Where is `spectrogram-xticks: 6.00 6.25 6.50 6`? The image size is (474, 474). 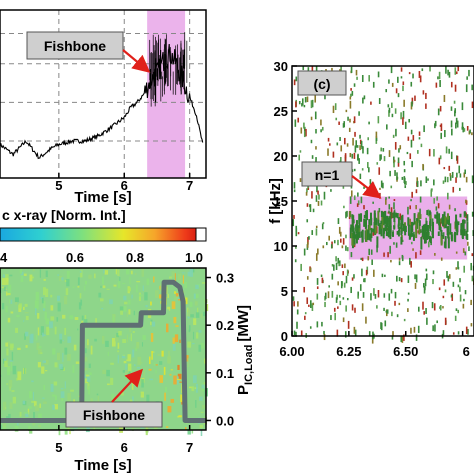 spectrogram-xticks: 6.00 6.25 6.50 6 is located at coordinates (374, 345).